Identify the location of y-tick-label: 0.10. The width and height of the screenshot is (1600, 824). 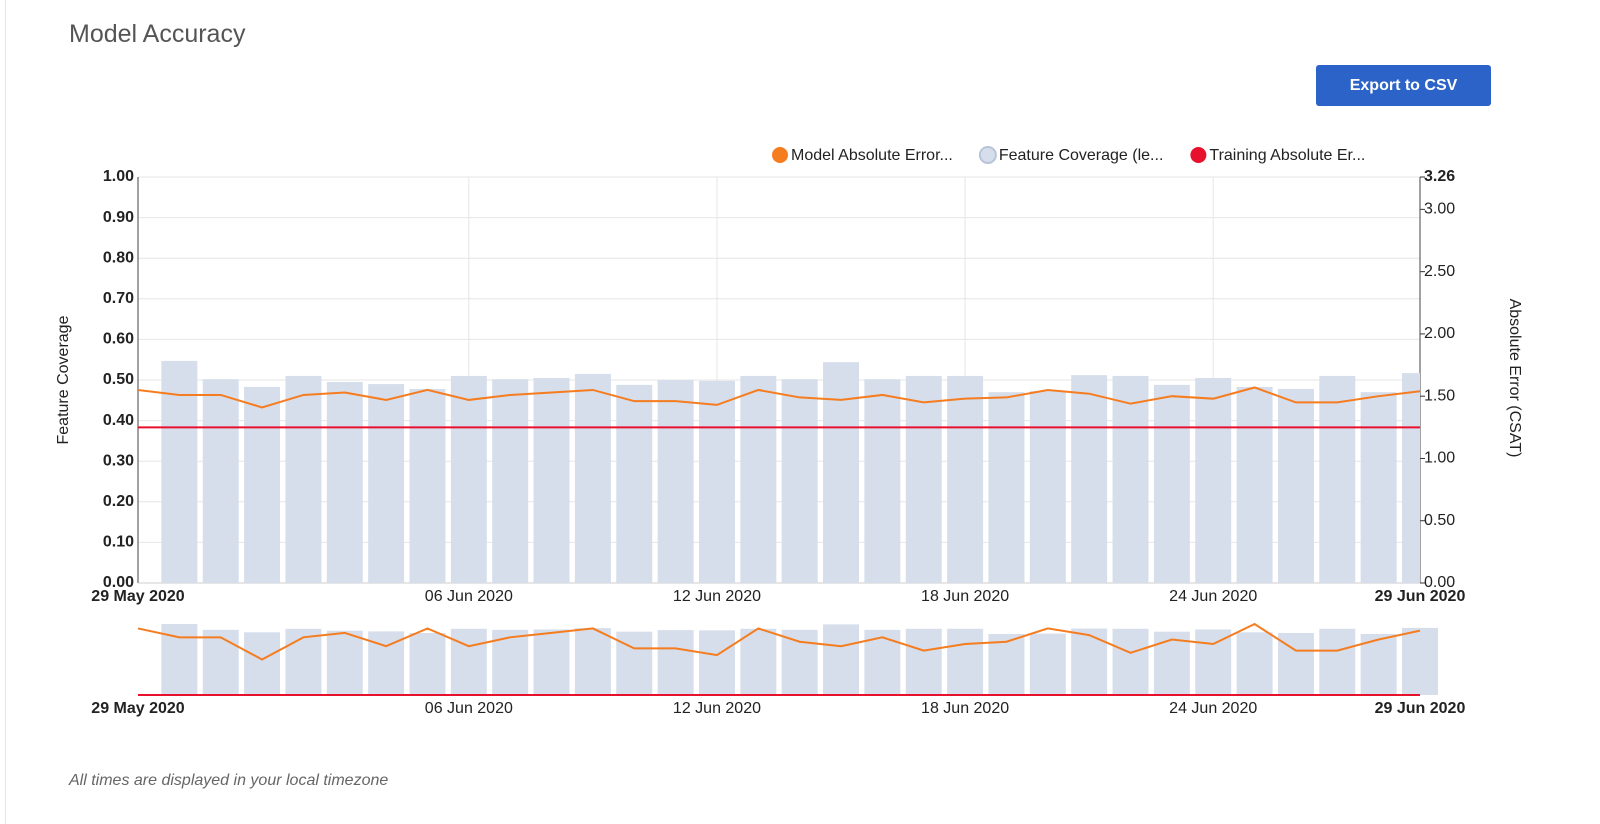
(118, 542).